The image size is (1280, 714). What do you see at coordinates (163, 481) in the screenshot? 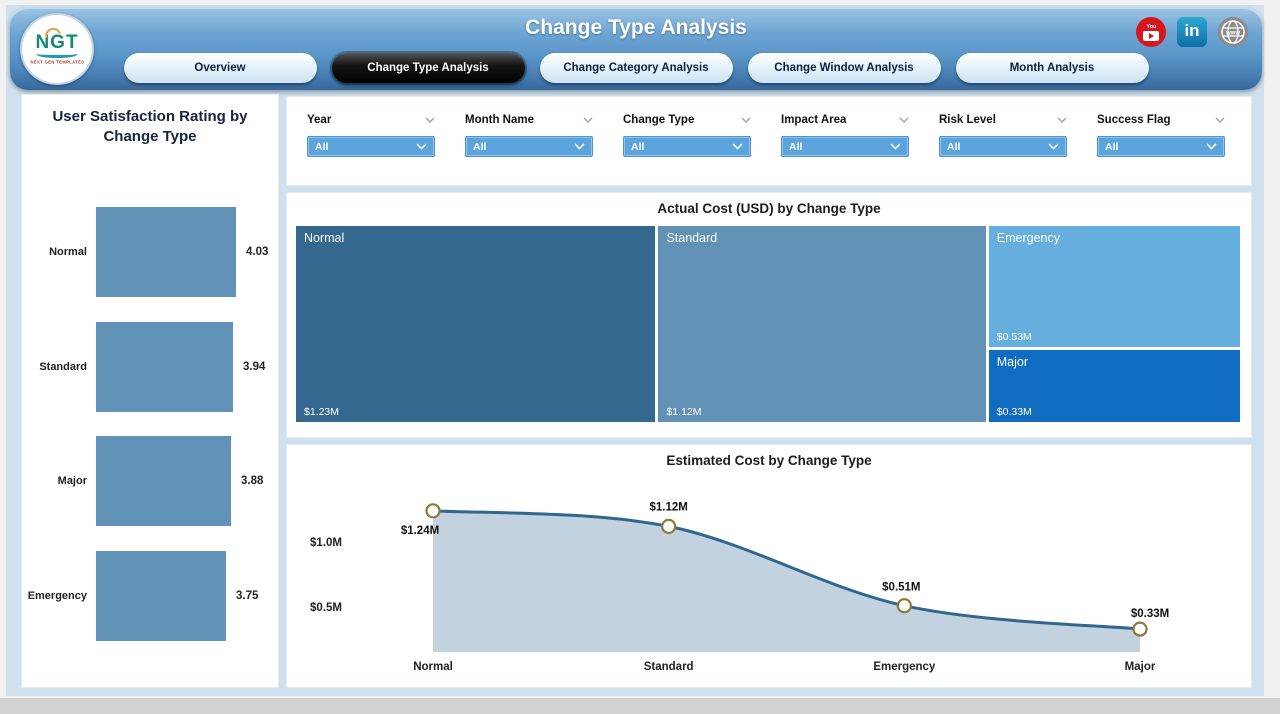
I see `bar-major` at bounding box center [163, 481].